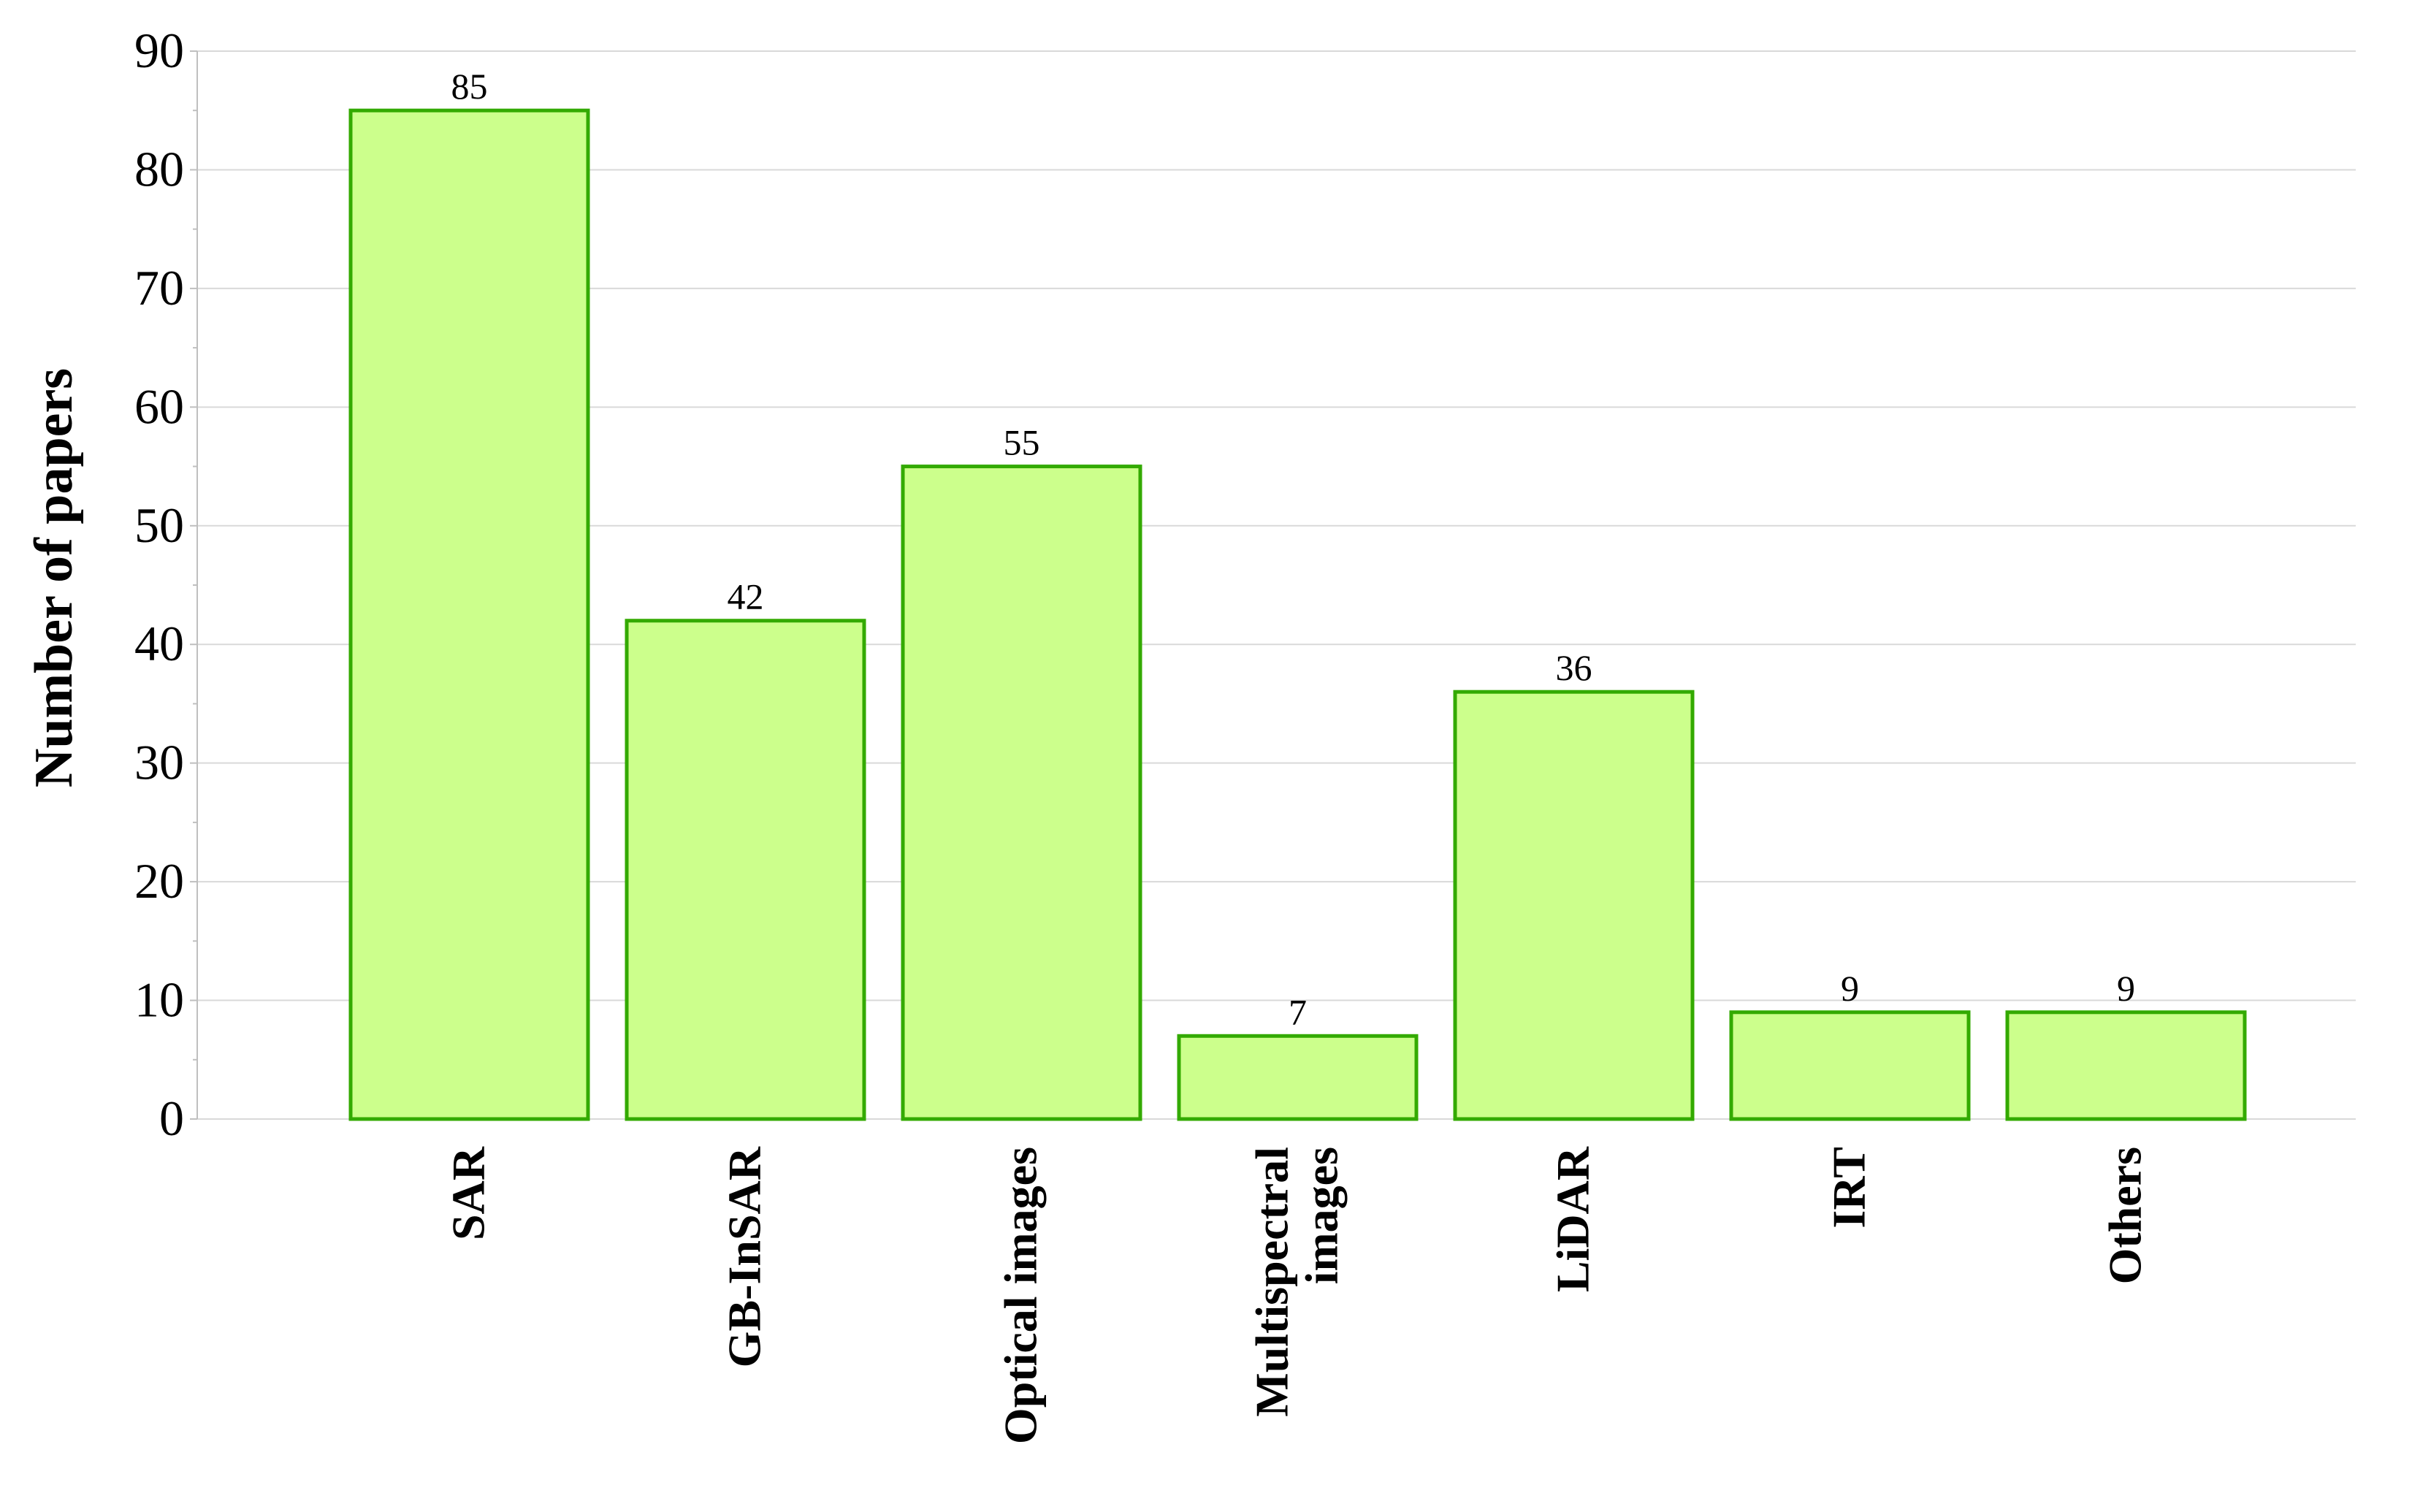 The height and width of the screenshot is (1512, 2412). What do you see at coordinates (1574, 905) in the screenshot?
I see `bar-lidar` at bounding box center [1574, 905].